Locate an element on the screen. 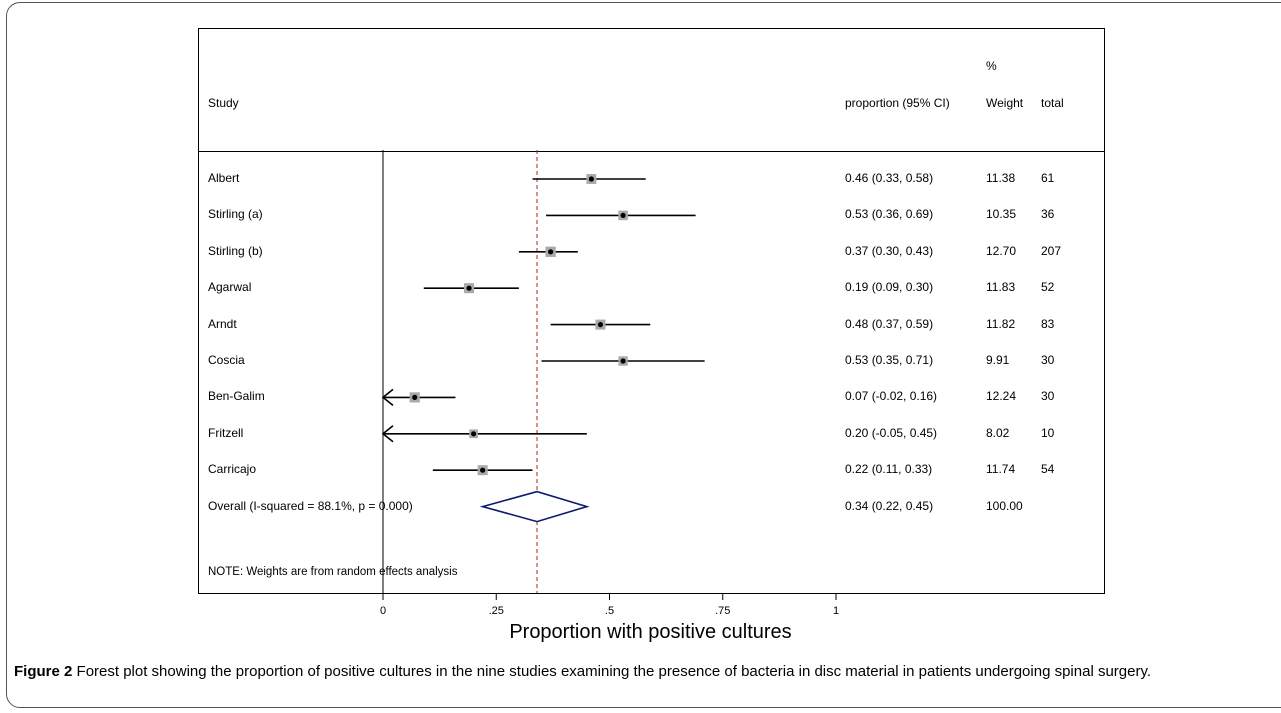 This screenshot has height=713, width=1281. x-tick-label: .25 is located at coordinates (496, 611).